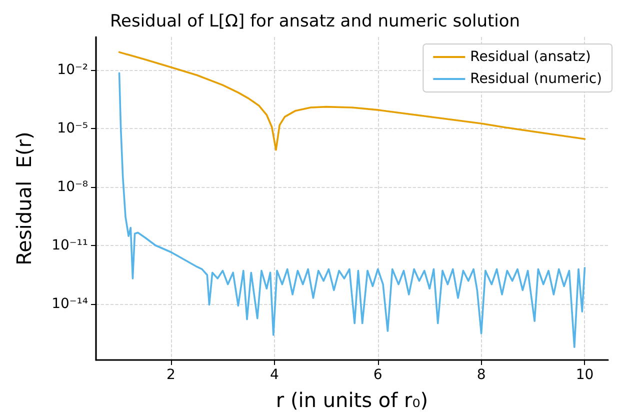  I want to click on y-tick-label: 10⁻⁸, so click(72, 186).